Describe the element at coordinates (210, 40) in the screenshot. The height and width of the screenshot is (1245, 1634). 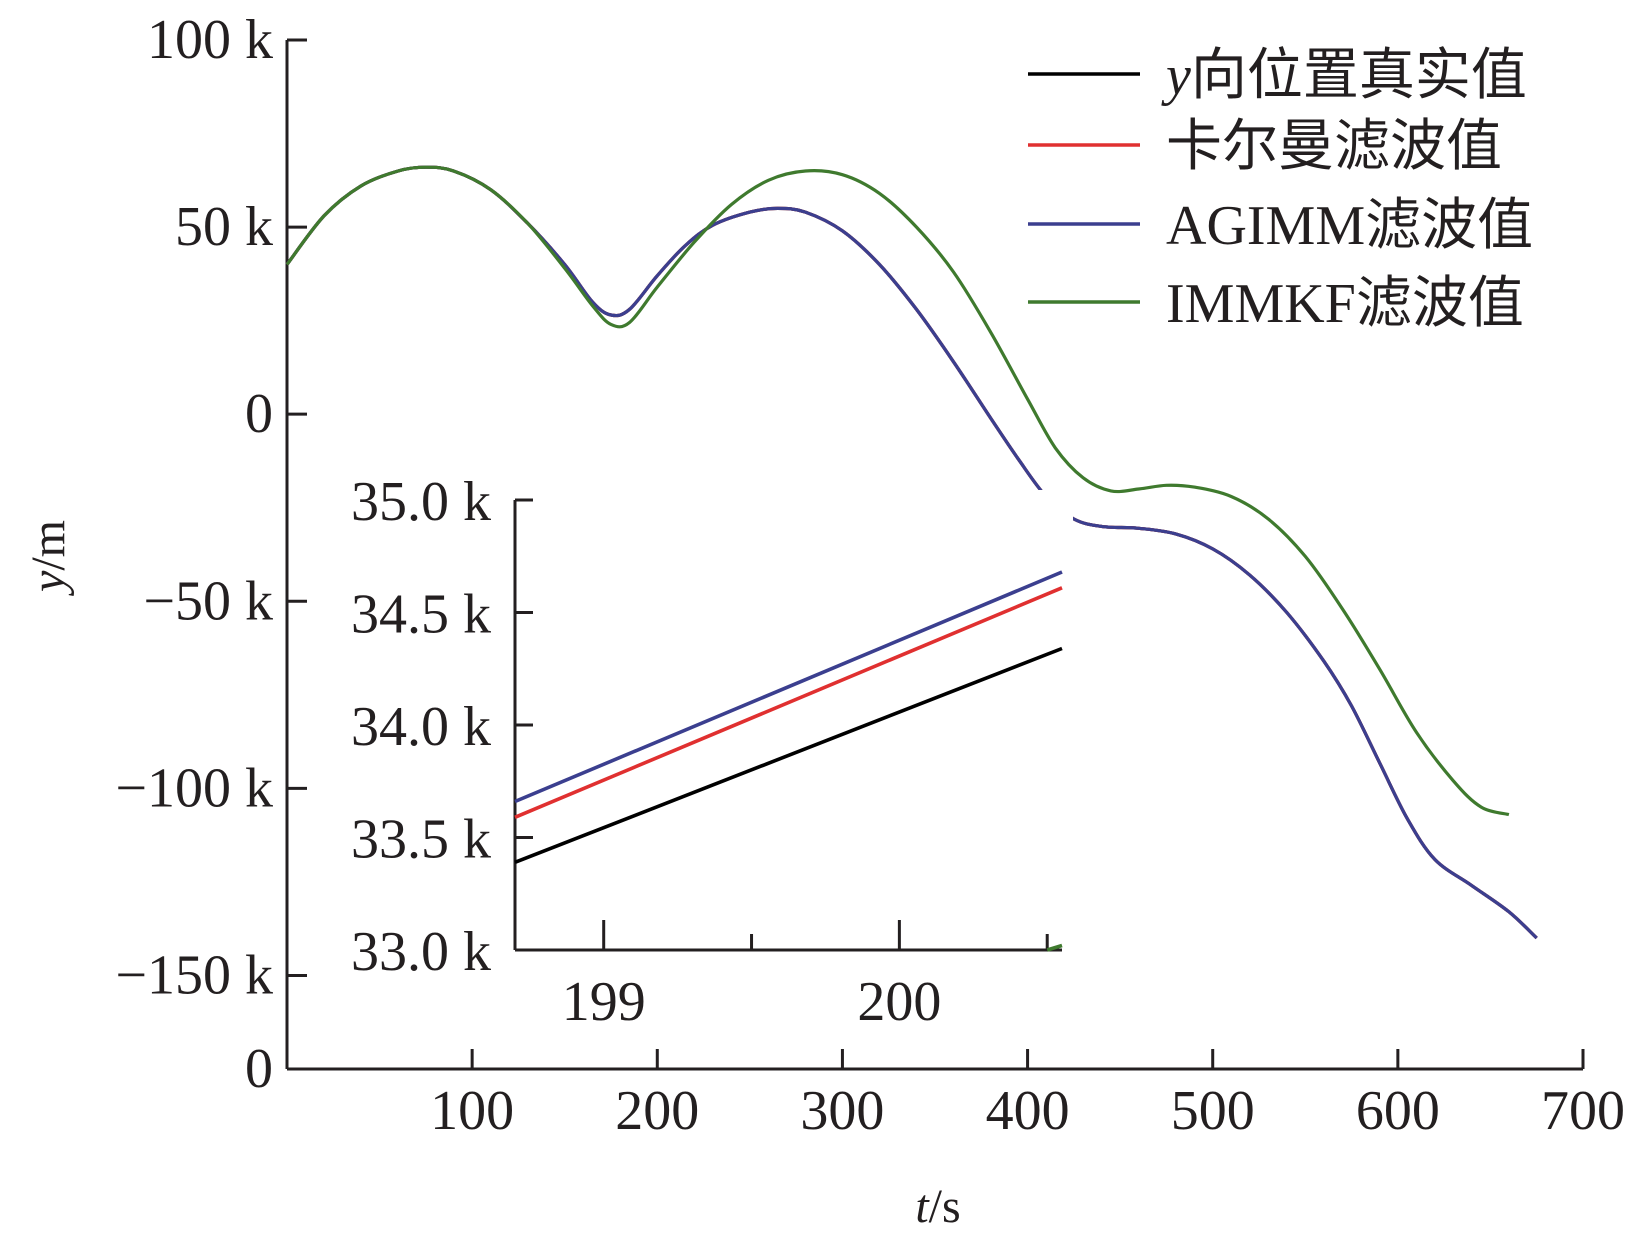
I see `y-tick-label: 100 k` at that location.